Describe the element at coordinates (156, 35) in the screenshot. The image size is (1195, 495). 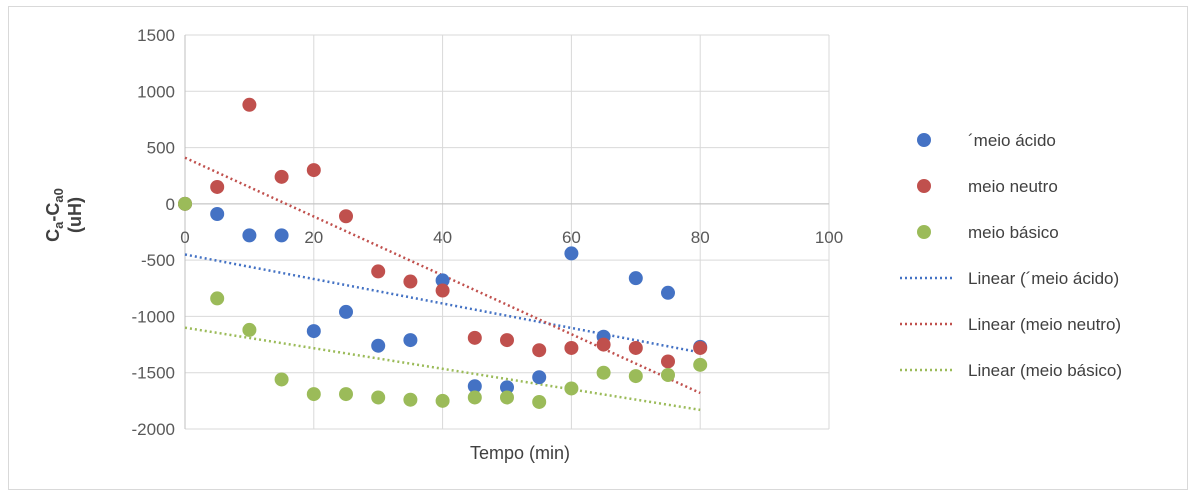
I see `y-tick-label: 1500` at that location.